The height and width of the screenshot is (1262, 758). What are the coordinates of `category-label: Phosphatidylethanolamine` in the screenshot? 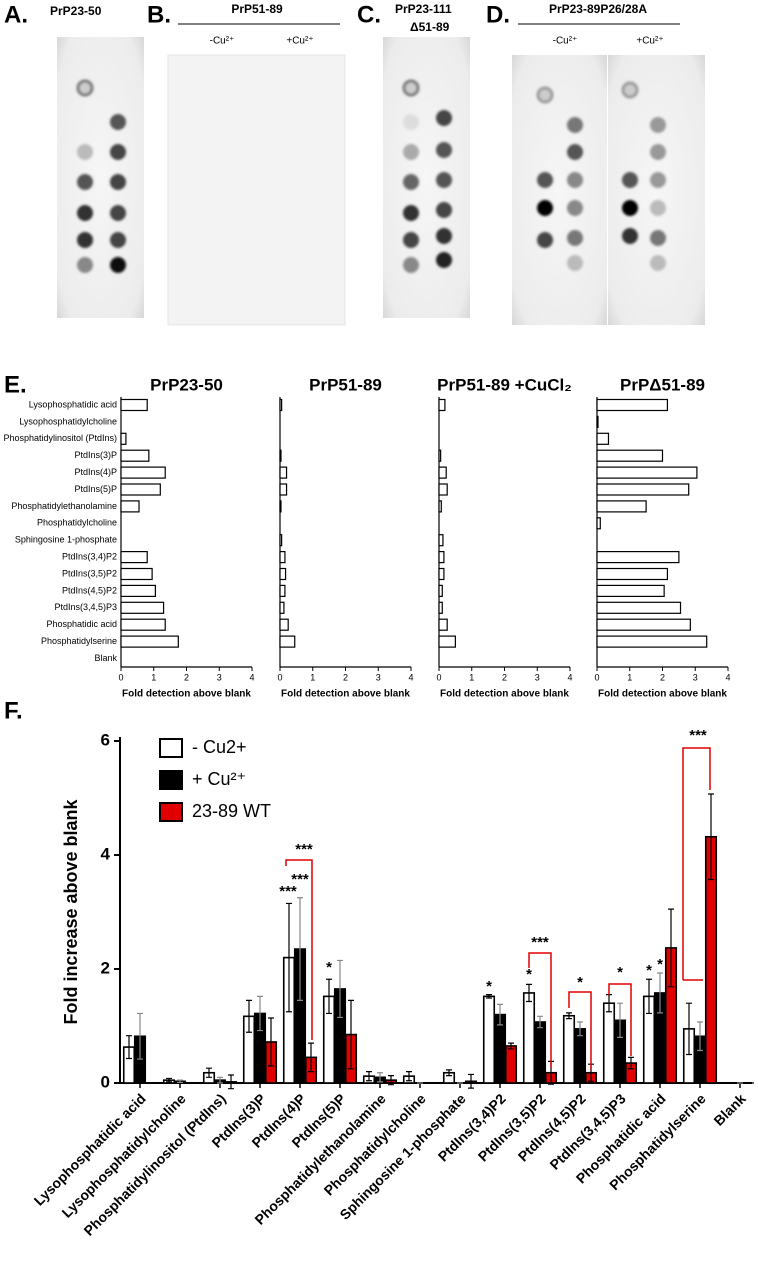 It's located at (64, 506).